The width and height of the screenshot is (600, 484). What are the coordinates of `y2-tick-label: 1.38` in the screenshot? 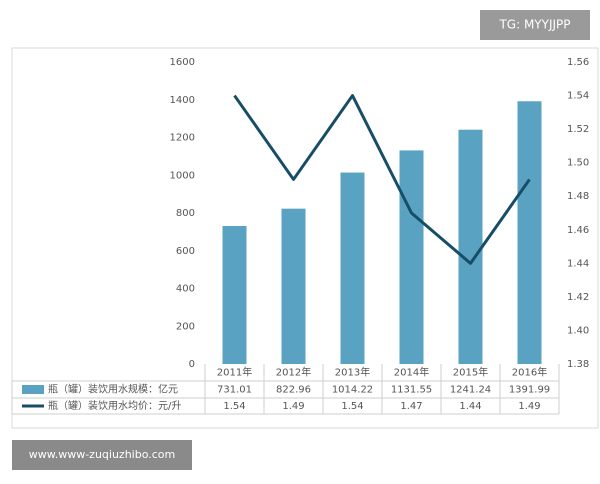 It's located at (578, 364).